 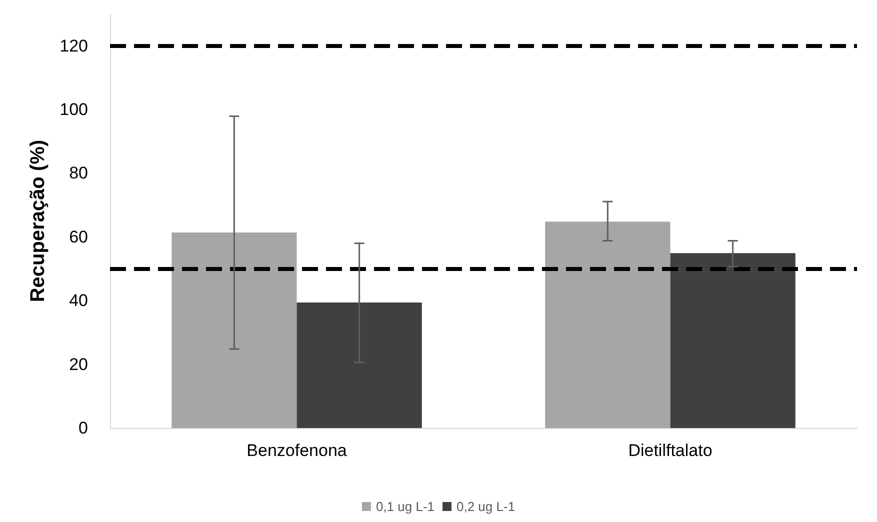 I want to click on y-tick-label: 100, so click(x=74, y=110).